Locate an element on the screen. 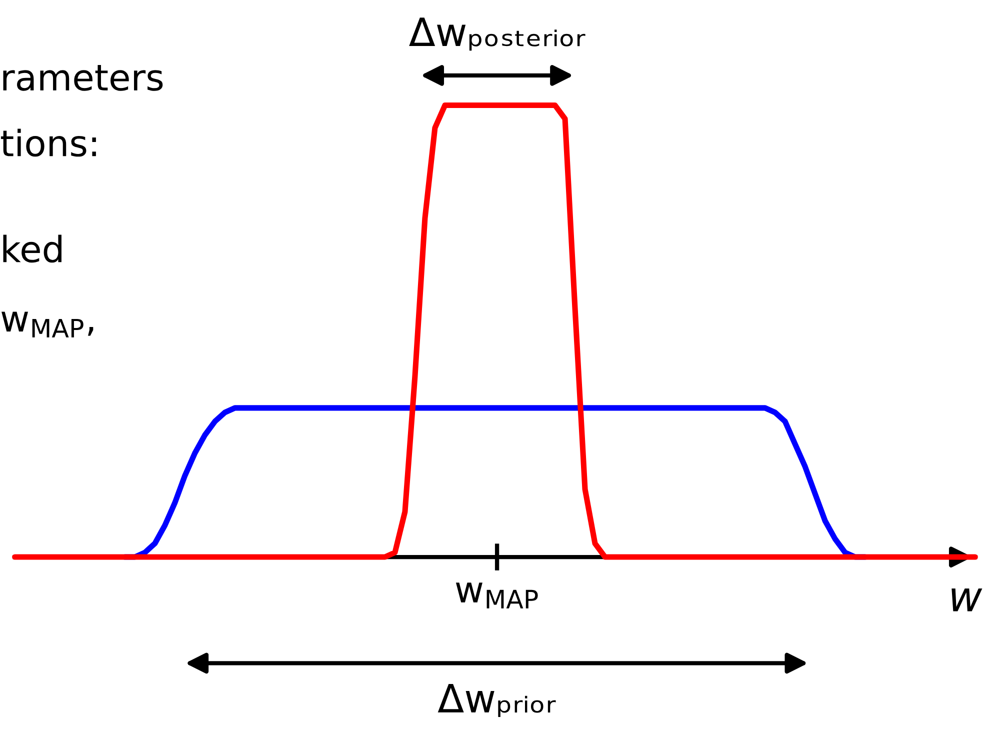 Image resolution: width=988 pixels, height=731 pixels. text: Δwₚₒₛₜₑᵣᵢₒᵣ is located at coordinates (497, 34).